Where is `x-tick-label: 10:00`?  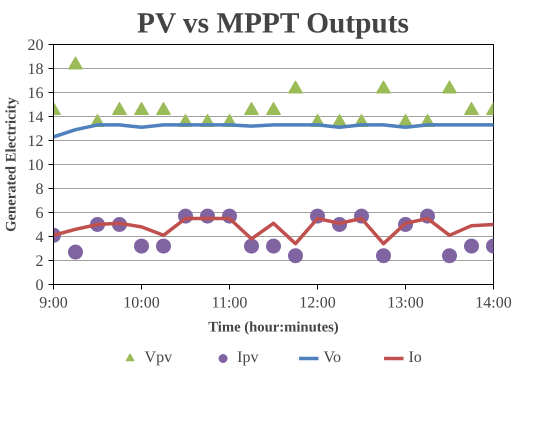 x-tick-label: 10:00 is located at coordinates (141, 303).